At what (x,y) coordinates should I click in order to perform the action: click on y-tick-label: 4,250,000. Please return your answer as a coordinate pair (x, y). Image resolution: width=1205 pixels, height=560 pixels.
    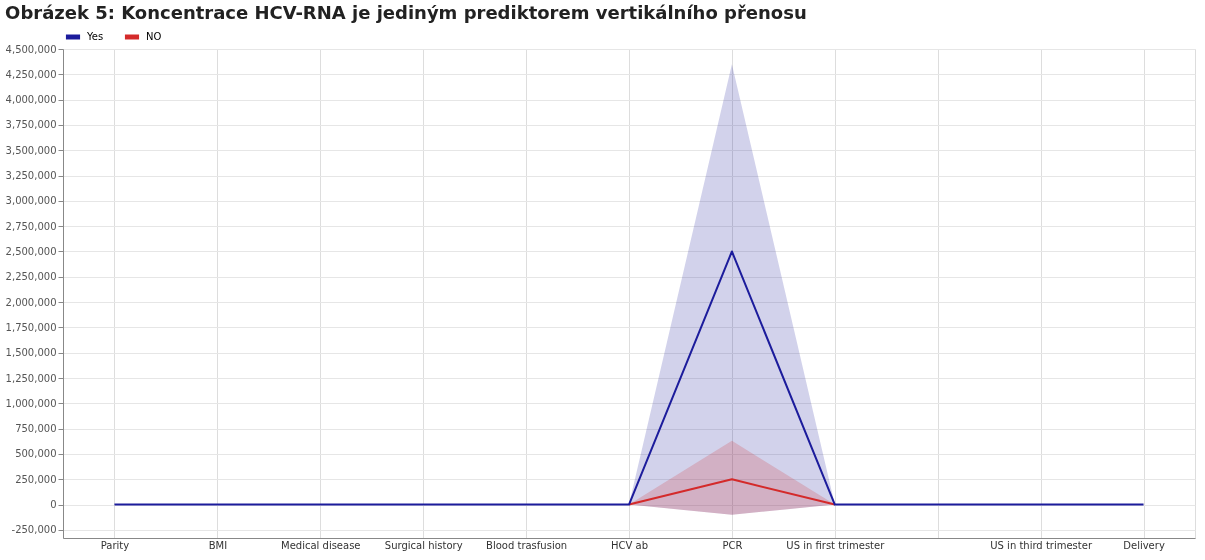
    Looking at the image, I should click on (31, 74).